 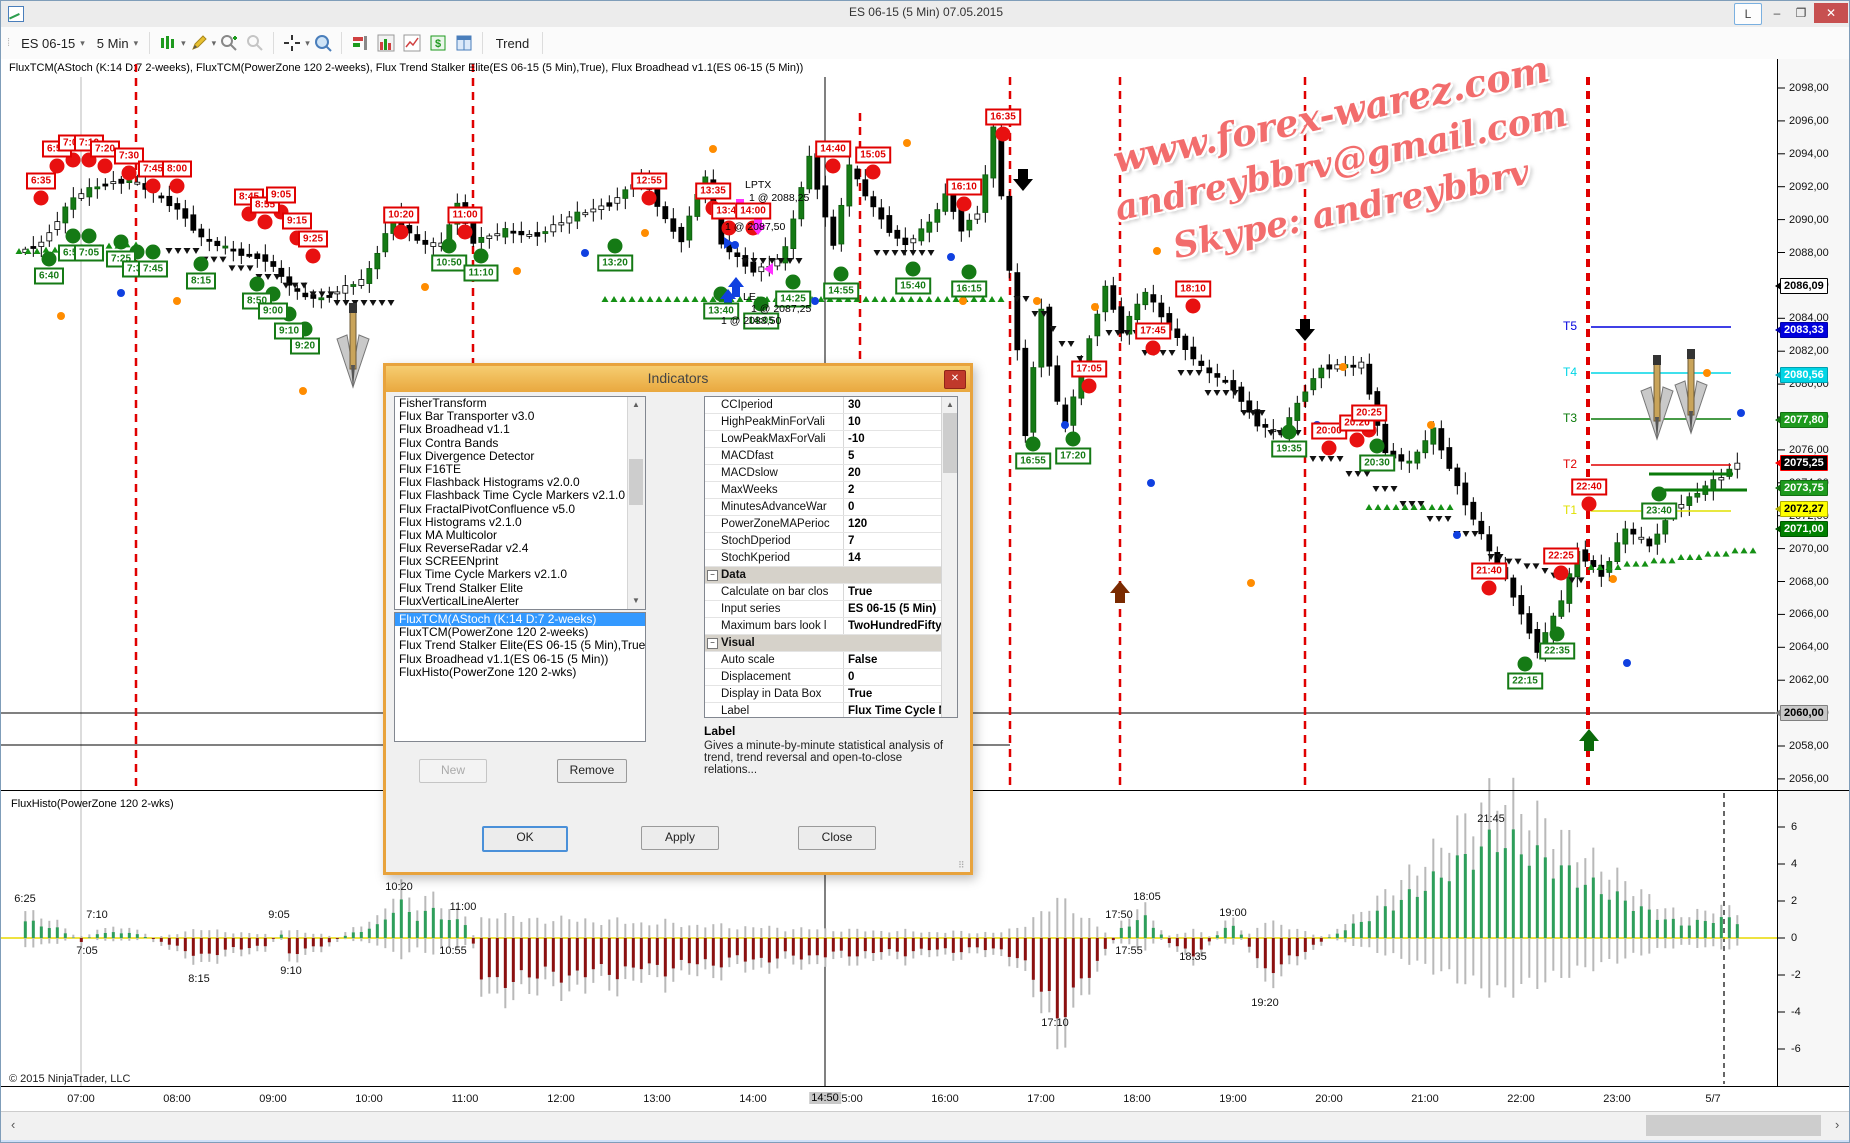 I want to click on property-row: PowerZoneMAPerioc 120, so click(x=831, y=524).